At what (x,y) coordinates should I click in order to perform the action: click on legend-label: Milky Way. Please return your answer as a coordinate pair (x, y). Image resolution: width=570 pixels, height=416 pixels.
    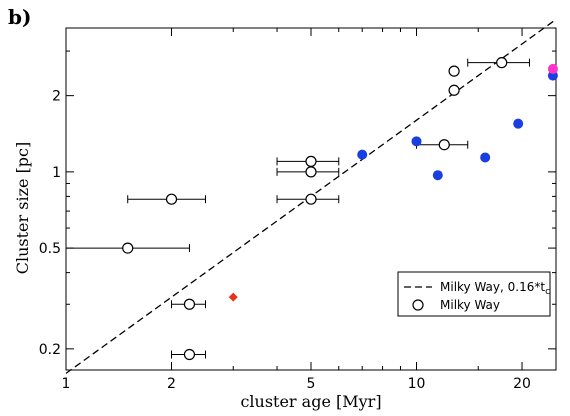
    Looking at the image, I should click on (470, 305).